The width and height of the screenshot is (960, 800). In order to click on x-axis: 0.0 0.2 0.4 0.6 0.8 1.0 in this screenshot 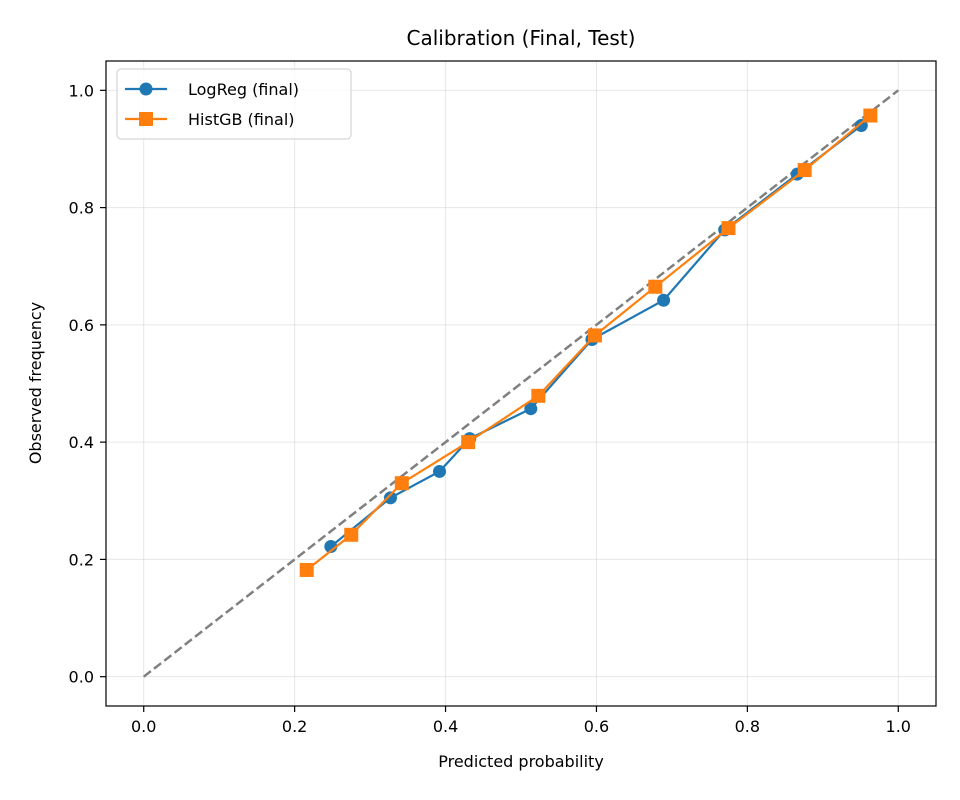, I will do `click(521, 721)`.